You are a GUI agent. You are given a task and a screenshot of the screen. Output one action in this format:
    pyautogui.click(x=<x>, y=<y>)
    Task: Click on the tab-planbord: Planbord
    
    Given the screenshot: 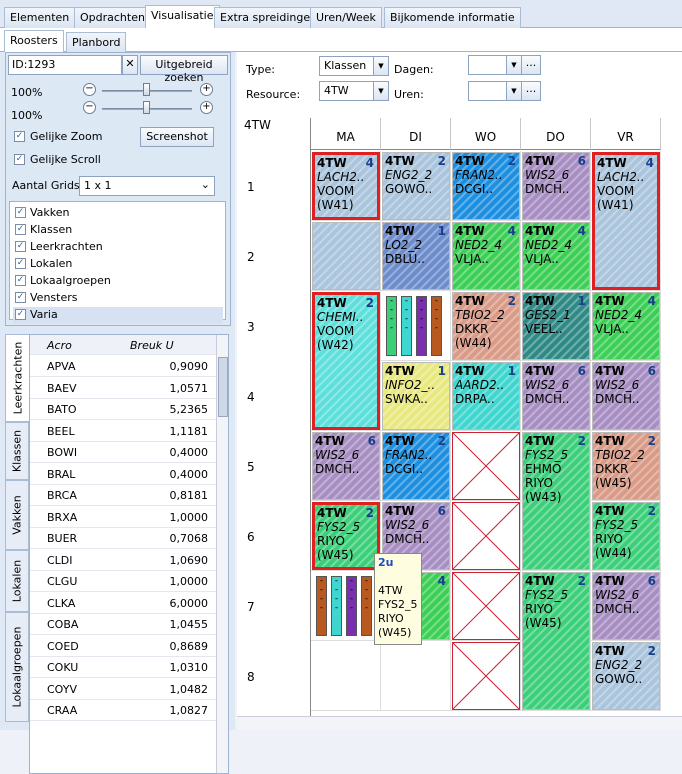 What is the action you would take?
    pyautogui.click(x=96, y=42)
    